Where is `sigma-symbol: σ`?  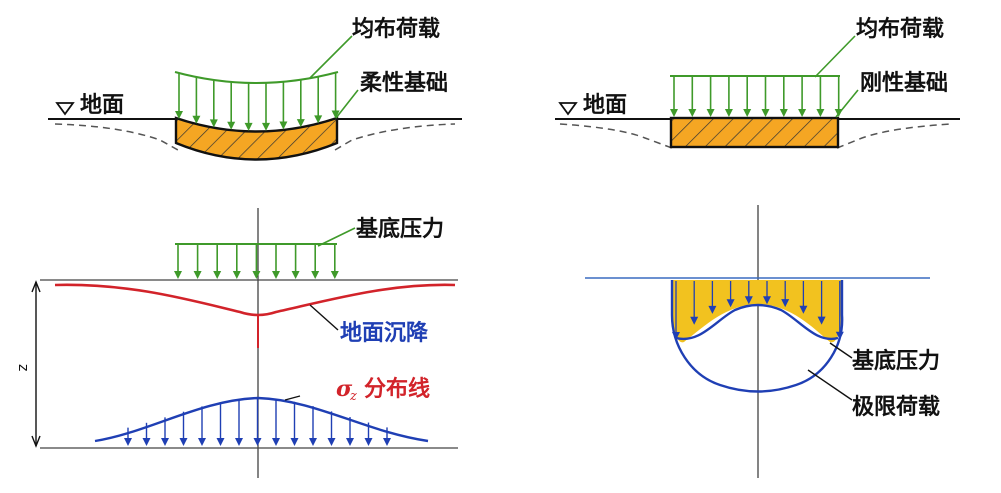 sigma-symbol: σ is located at coordinates (344, 389).